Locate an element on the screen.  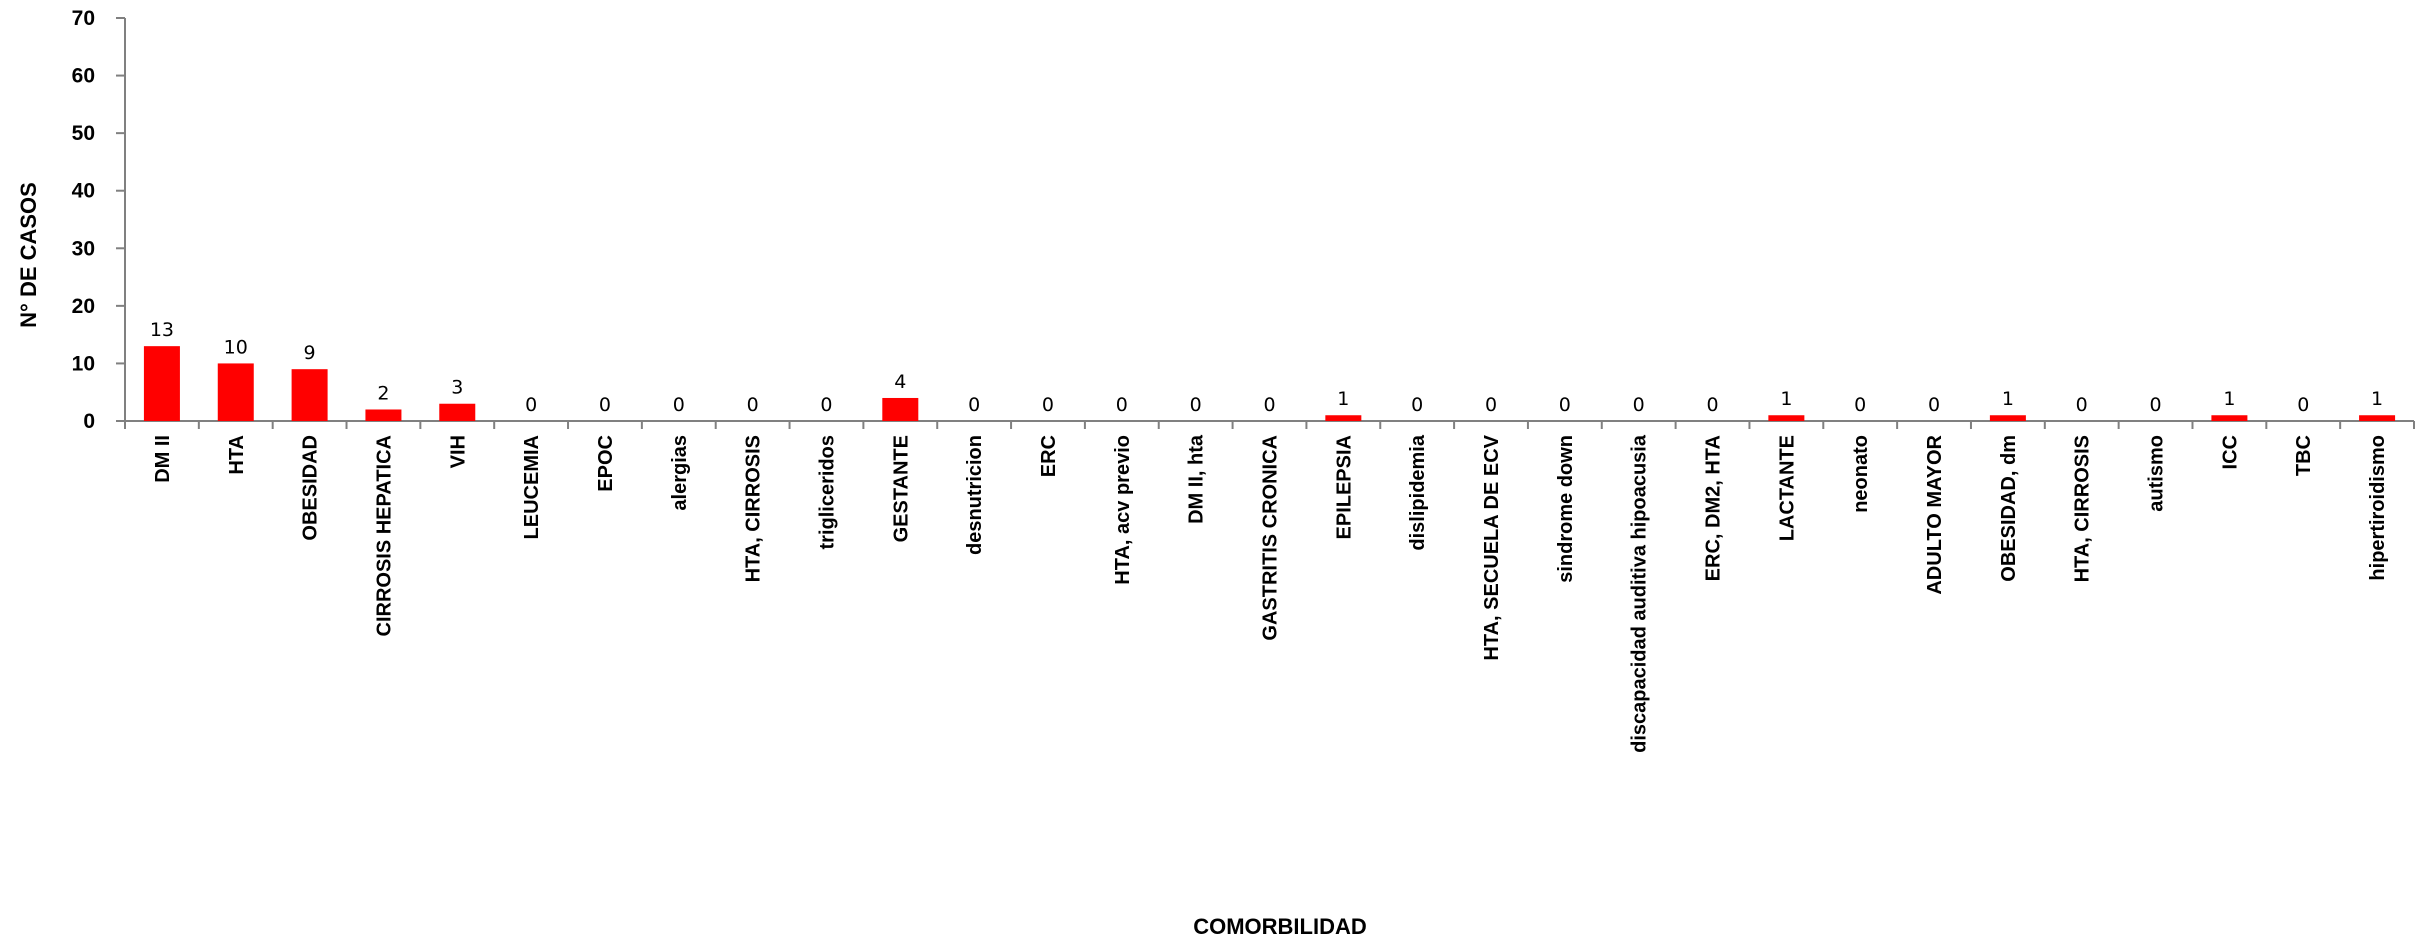
data-label: 4 is located at coordinates (900, 382).